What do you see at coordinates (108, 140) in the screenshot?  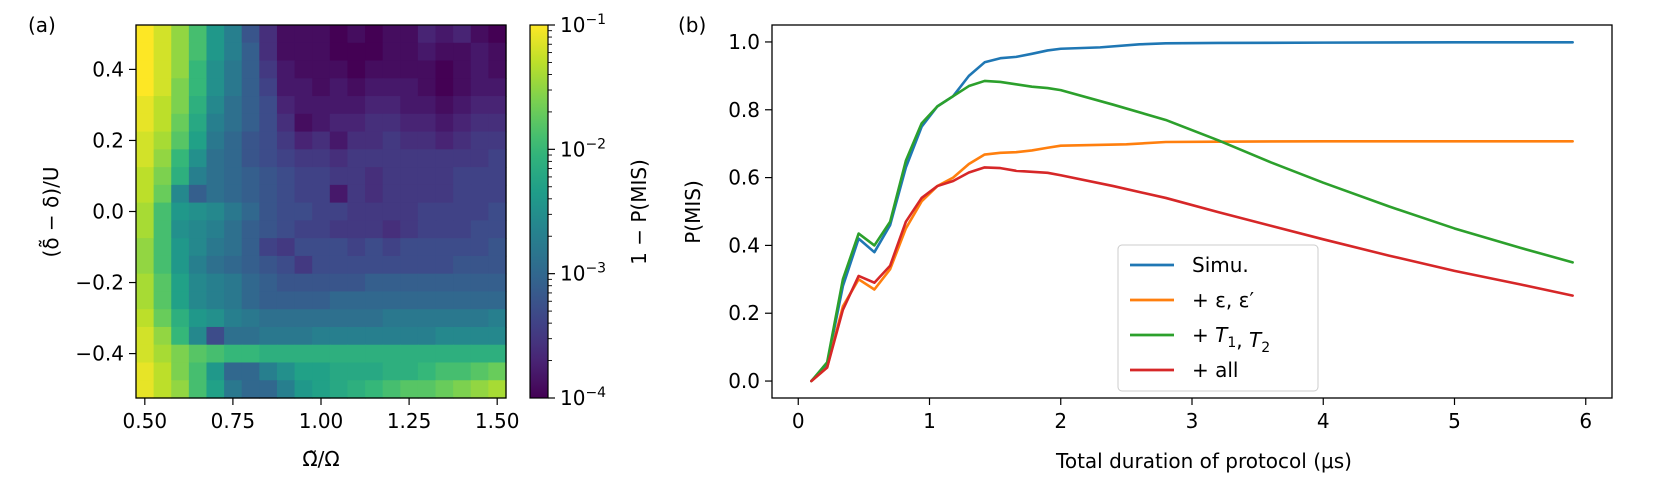 I see `heatmap-y-tick-label: 0.2` at bounding box center [108, 140].